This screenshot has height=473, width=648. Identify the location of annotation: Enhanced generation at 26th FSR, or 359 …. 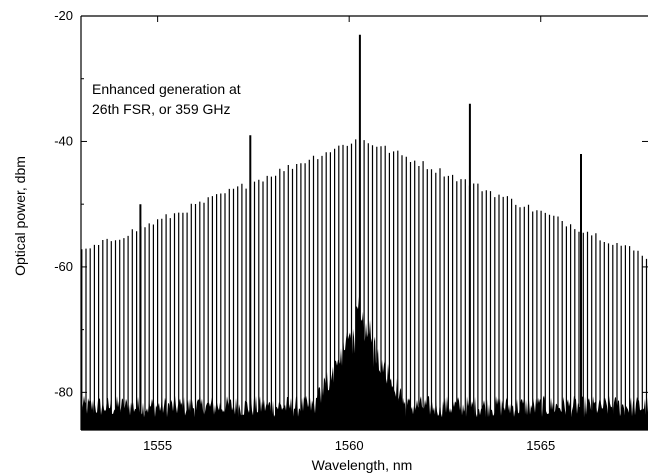
(166, 99).